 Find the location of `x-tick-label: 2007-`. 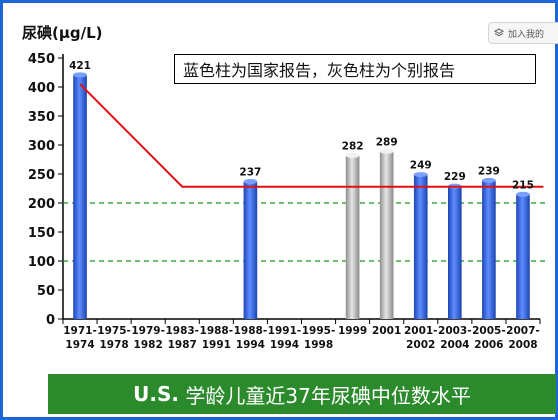

x-tick-label: 2007- is located at coordinates (523, 331).